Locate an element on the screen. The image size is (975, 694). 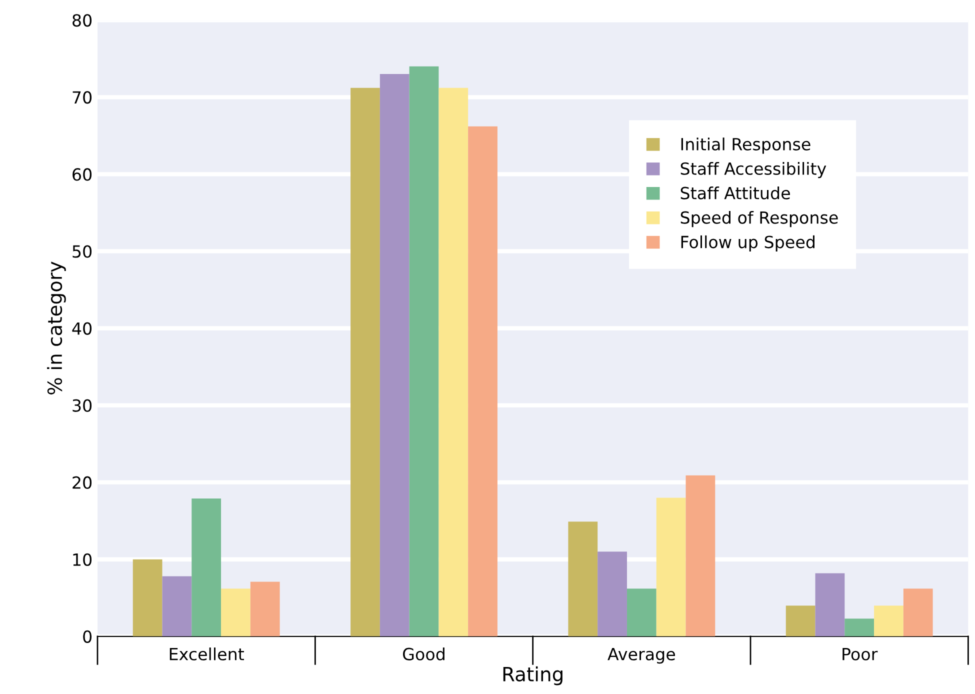
legend-label: Staff Accessibility is located at coordinates (753, 170).